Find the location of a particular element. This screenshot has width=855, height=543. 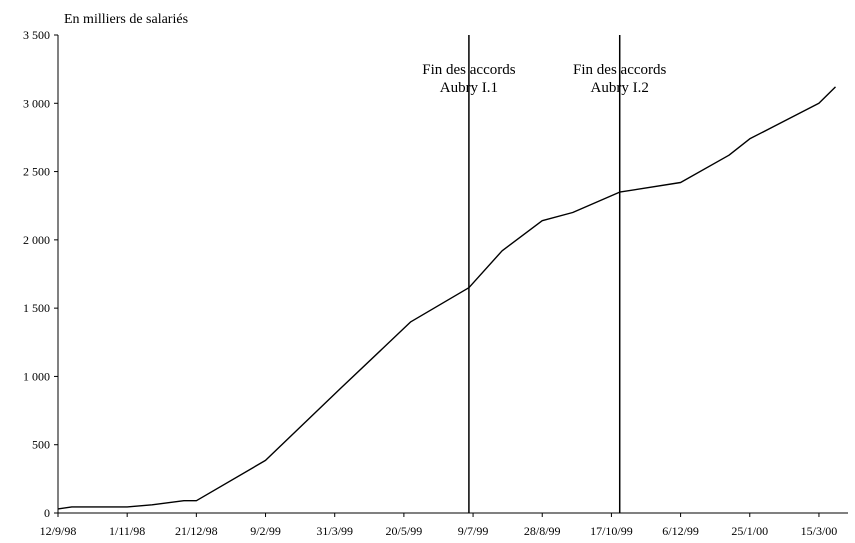

annotation-label: Aubry I.2 is located at coordinates (620, 88).